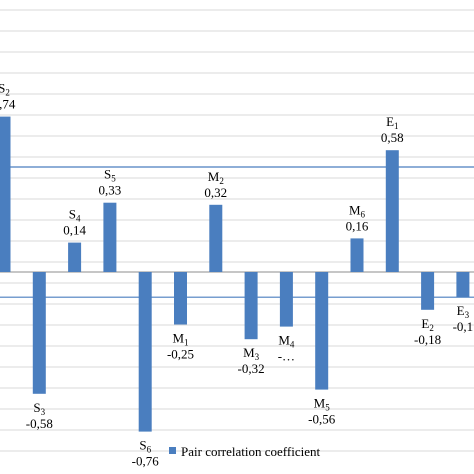 This screenshot has height=474, width=474. What do you see at coordinates (5, 89) in the screenshot?
I see `bar-category-label: S2` at bounding box center [5, 89].